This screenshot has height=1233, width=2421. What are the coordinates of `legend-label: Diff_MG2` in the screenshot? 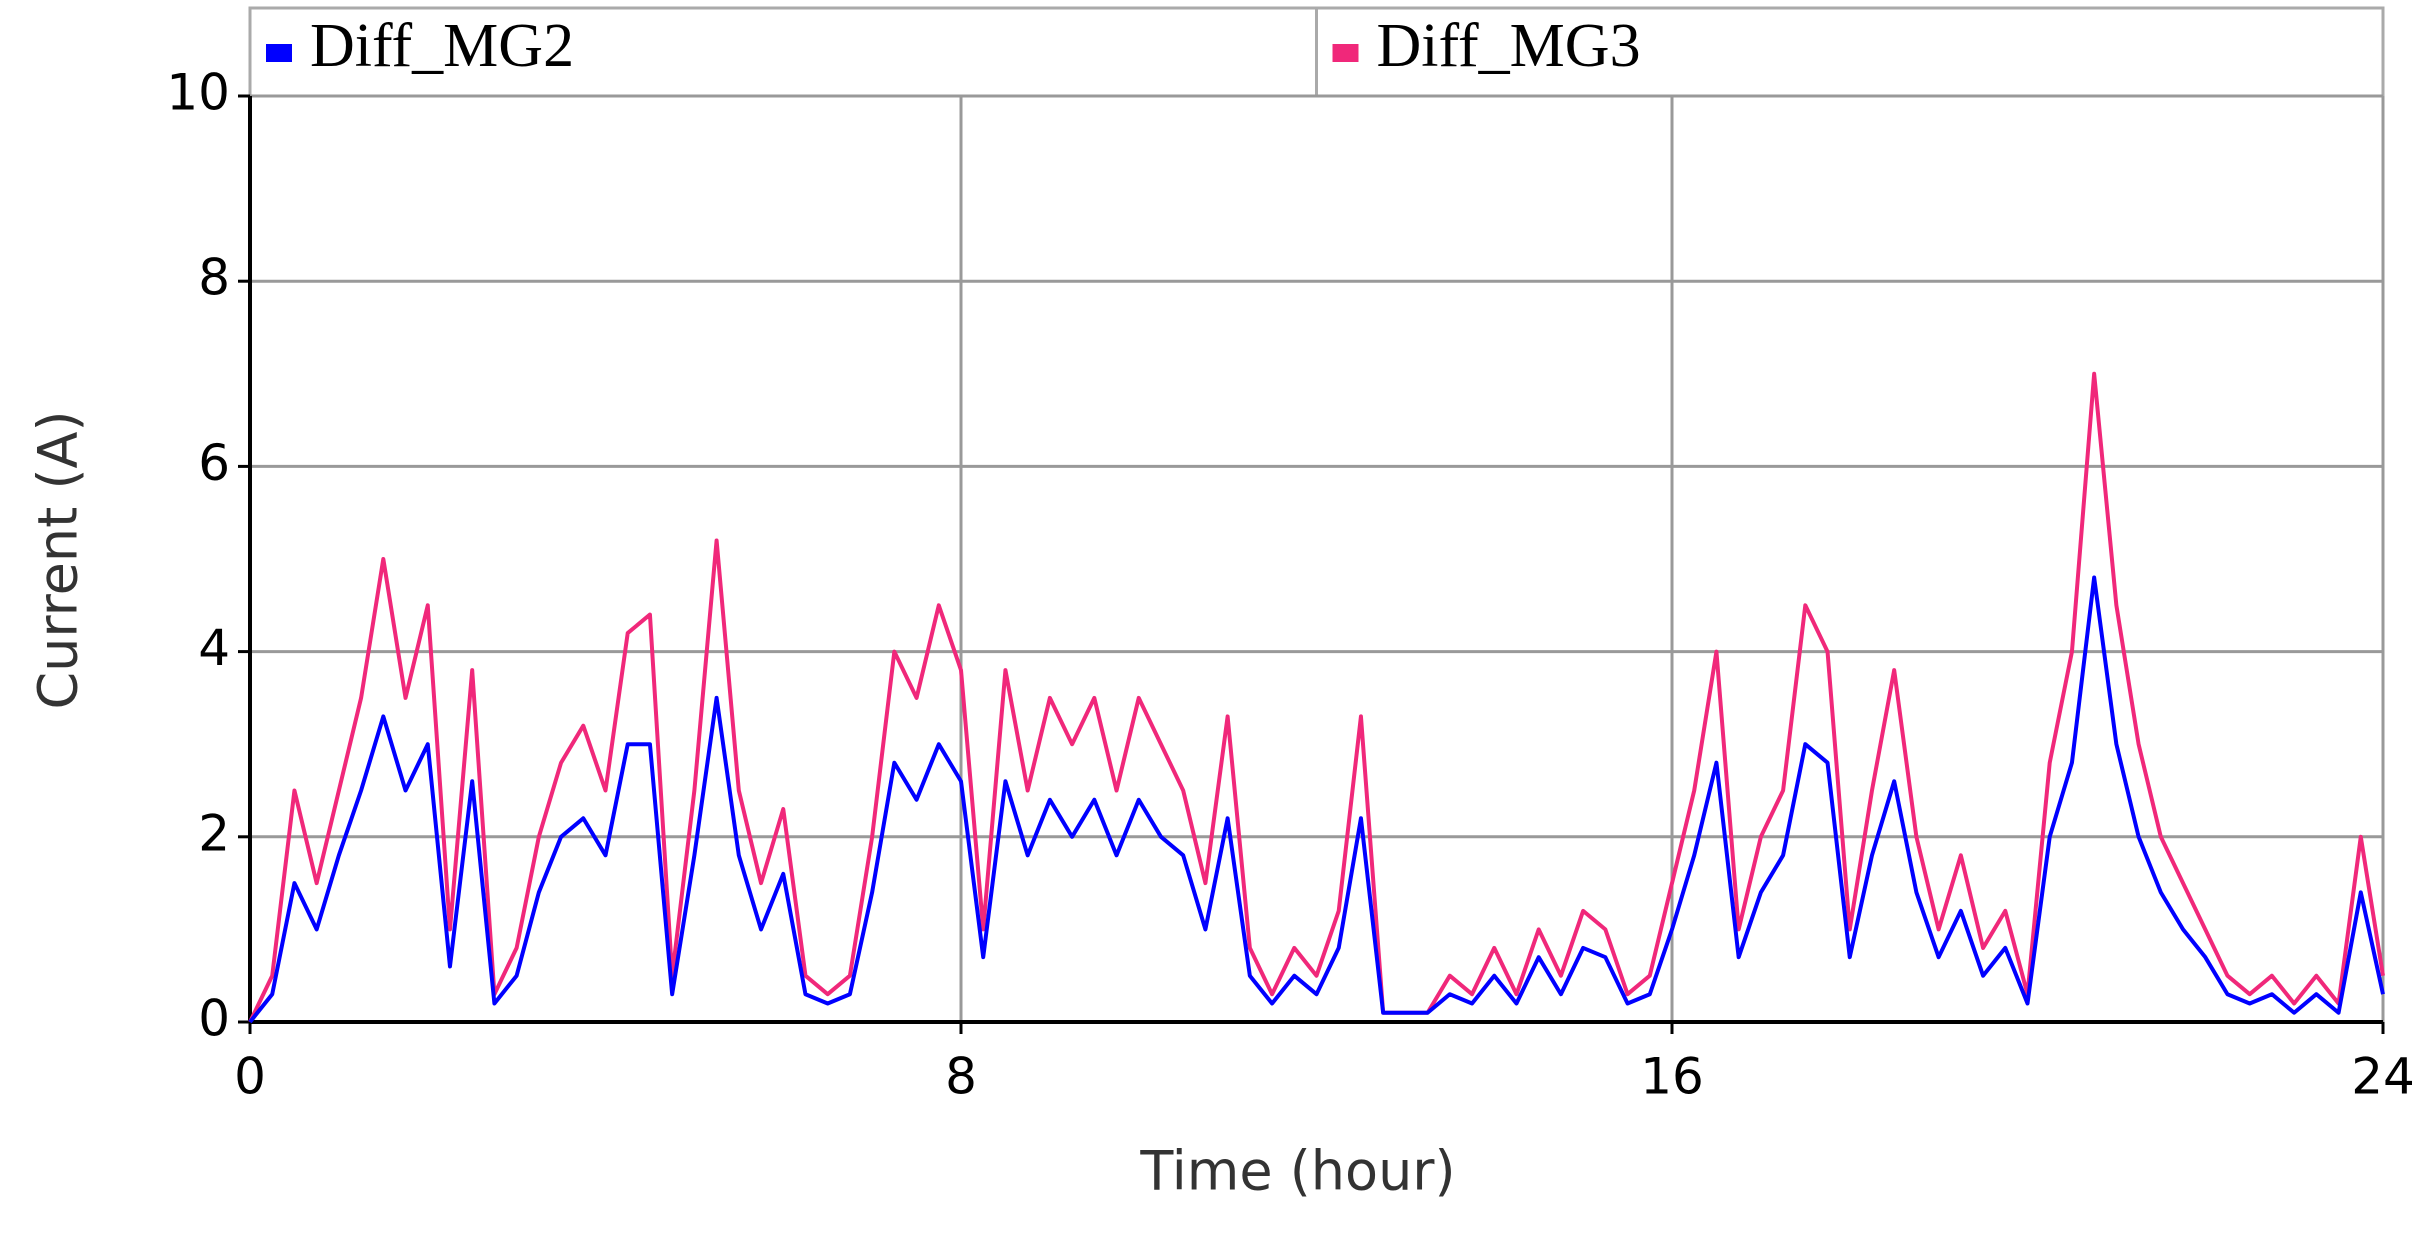 It's located at (442, 46).